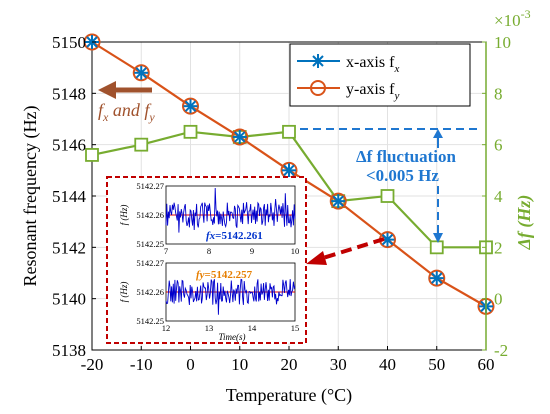 The image size is (550, 414). I want to click on inset-bottom-ylabel: f (Hz), so click(124, 292).